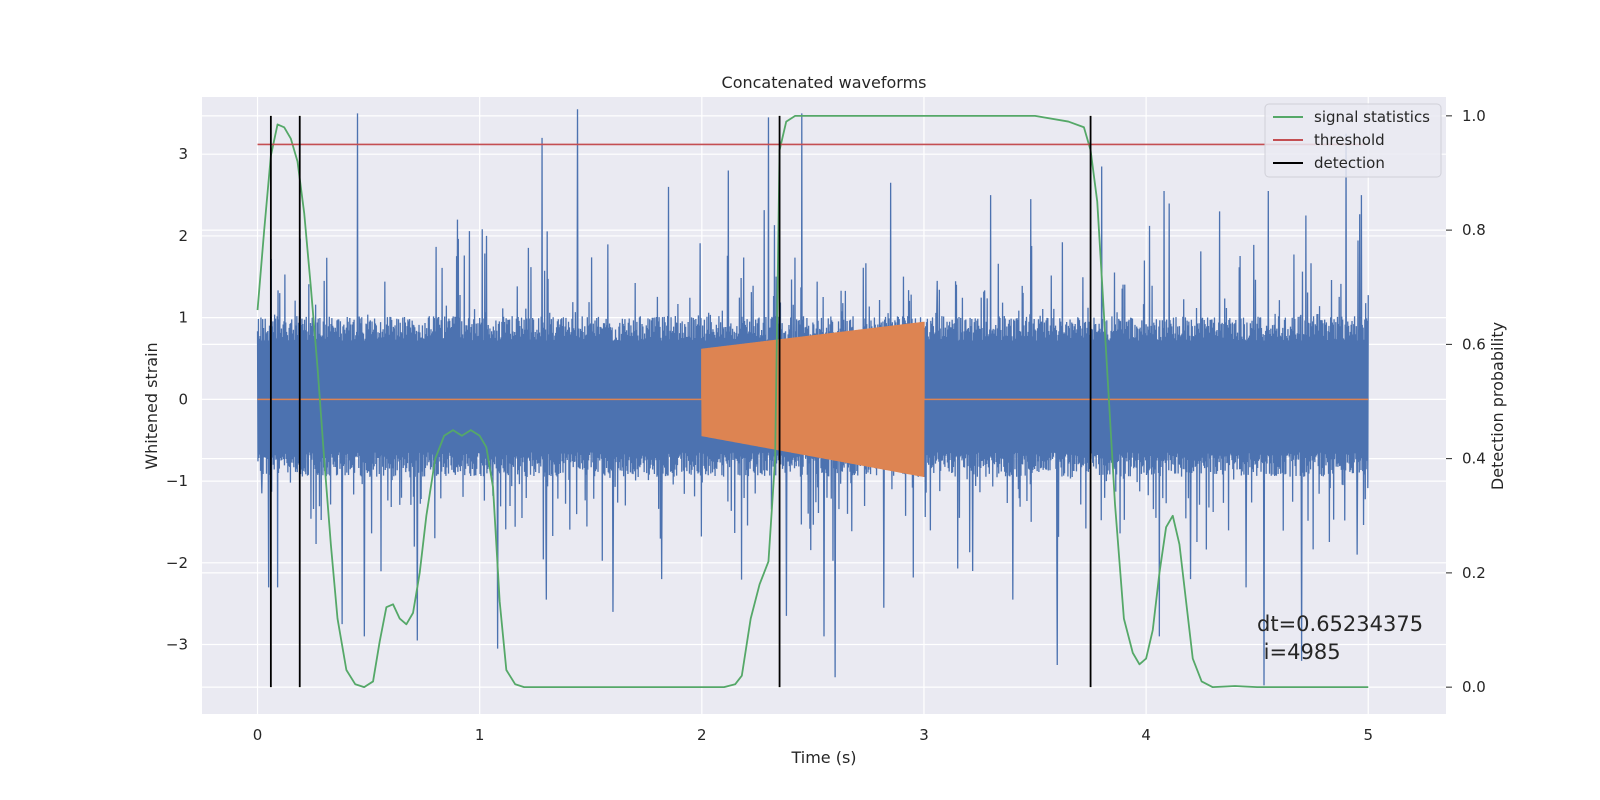 The width and height of the screenshot is (1600, 800). What do you see at coordinates (1349, 163) in the screenshot?
I see `legend-label-detection: detection` at bounding box center [1349, 163].